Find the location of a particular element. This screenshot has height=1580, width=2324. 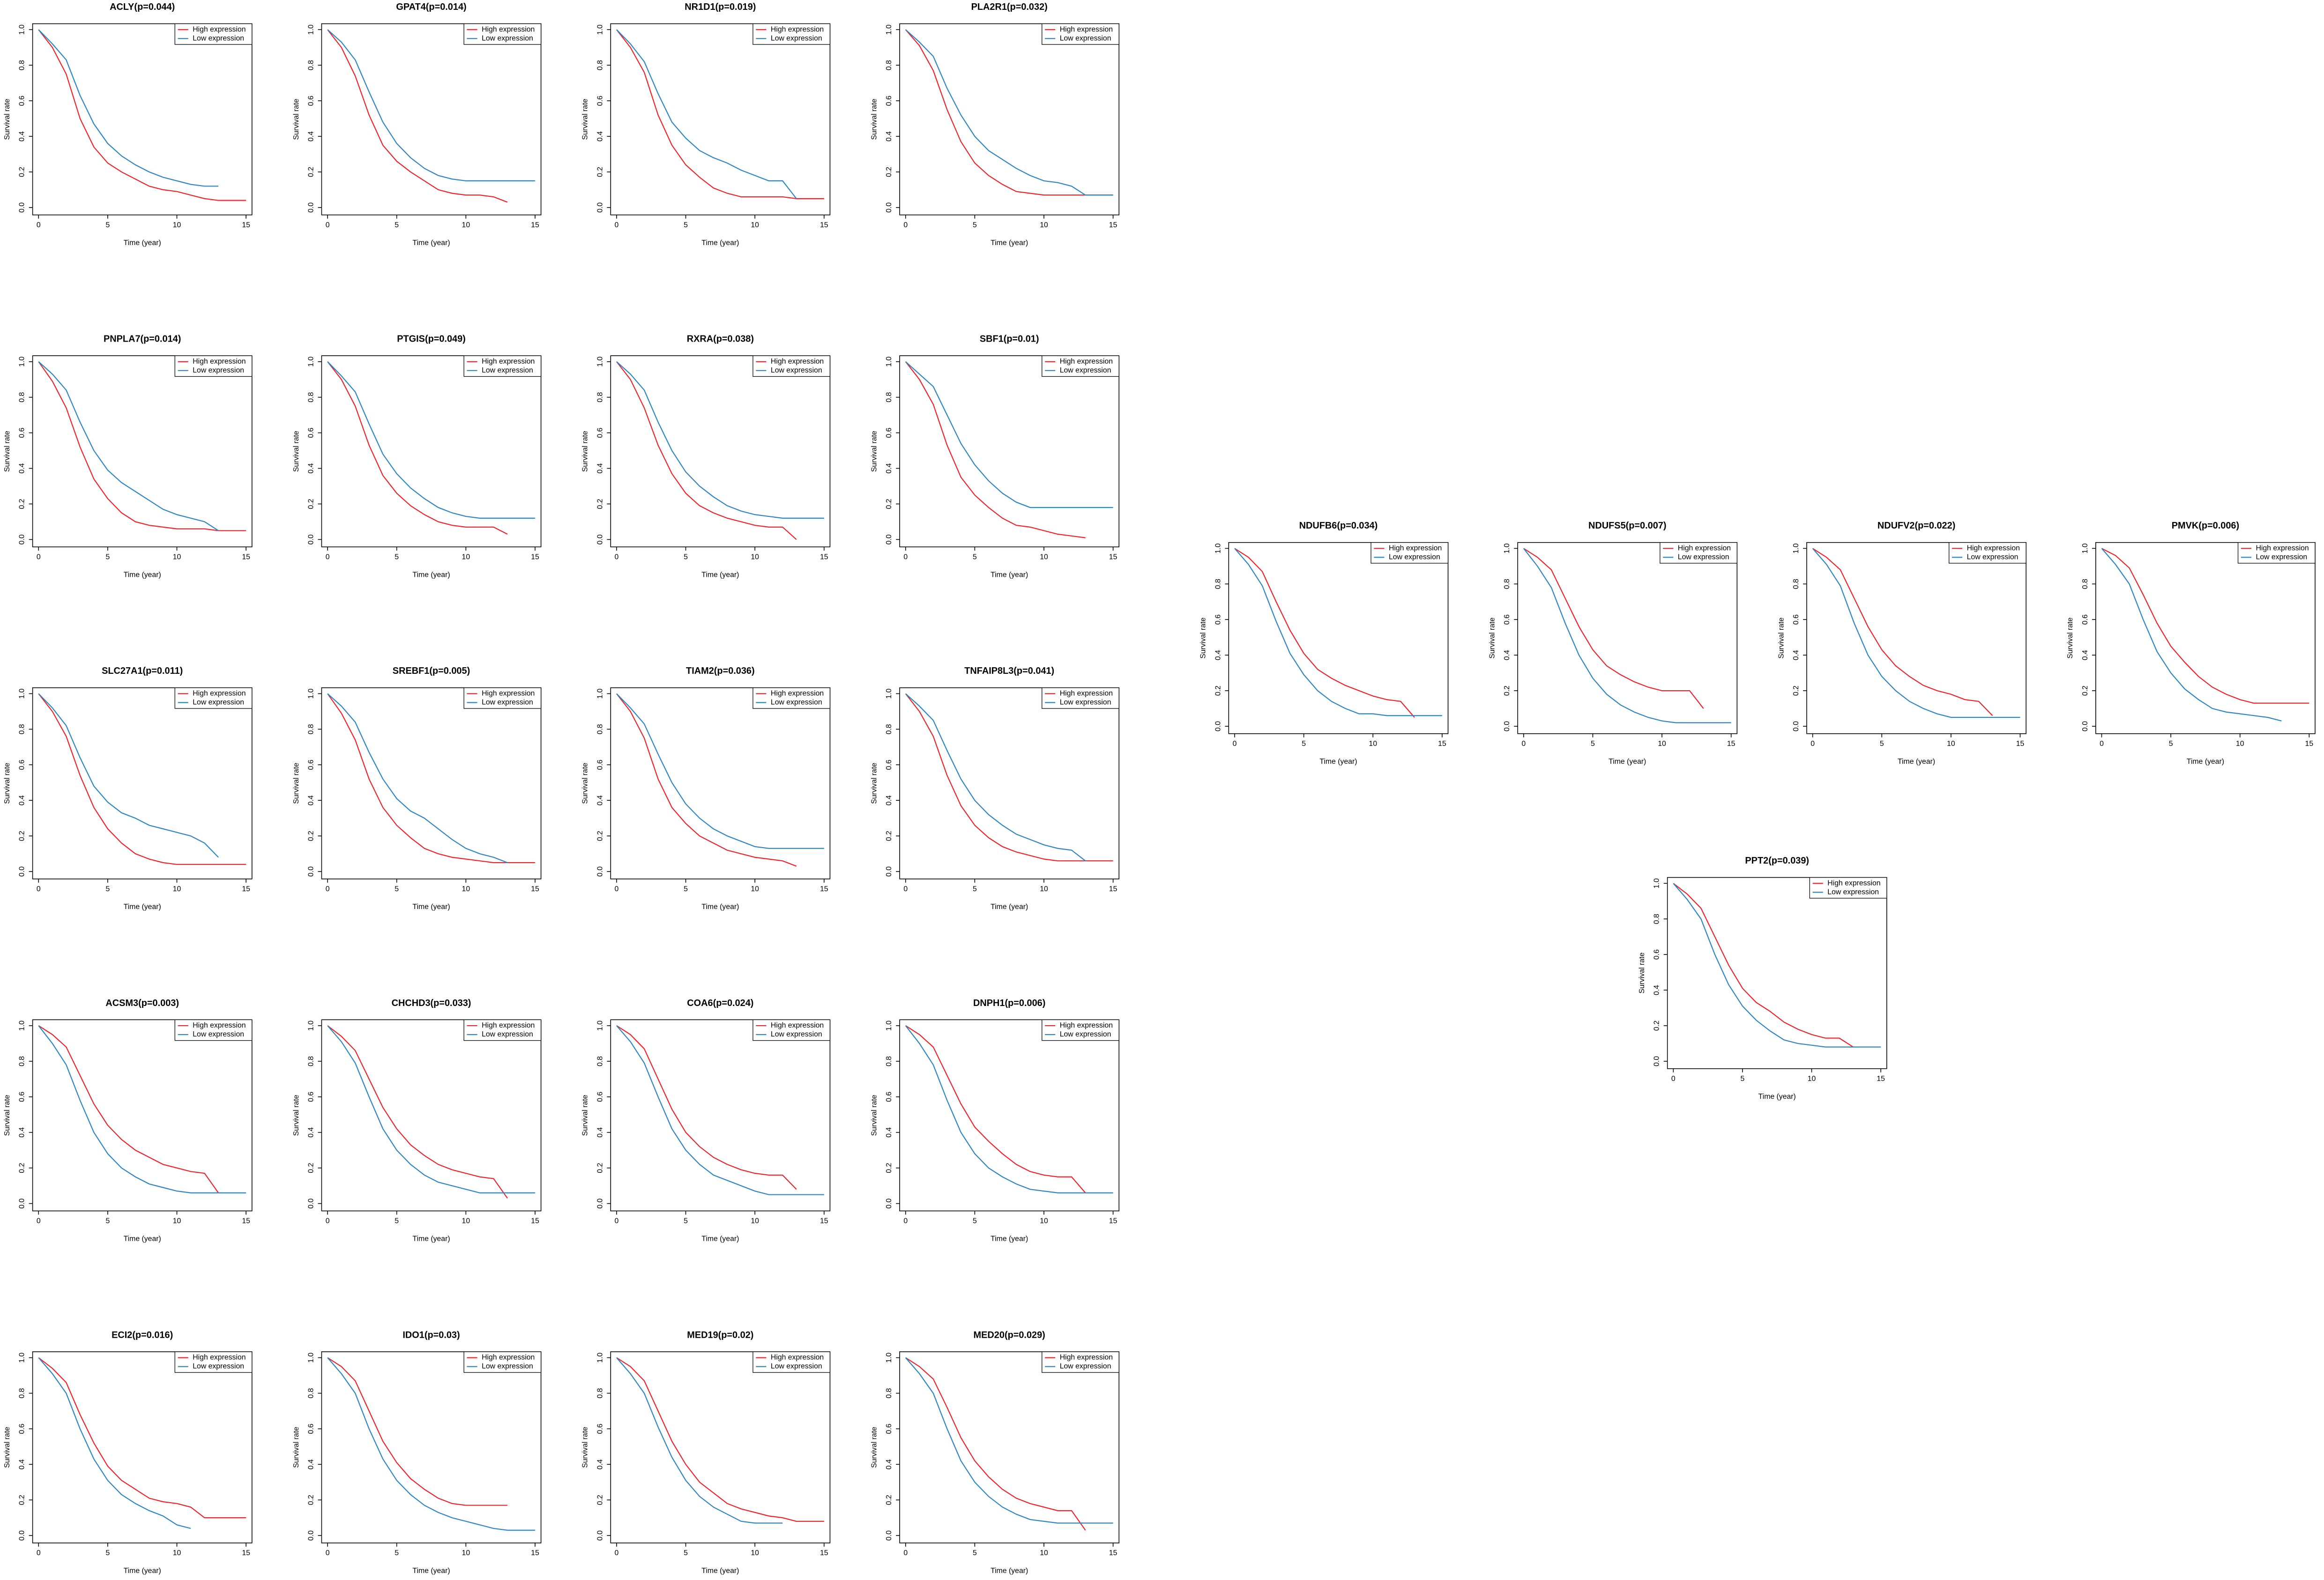

chart-title: ECI2(p=0.016) is located at coordinates (142, 1335).